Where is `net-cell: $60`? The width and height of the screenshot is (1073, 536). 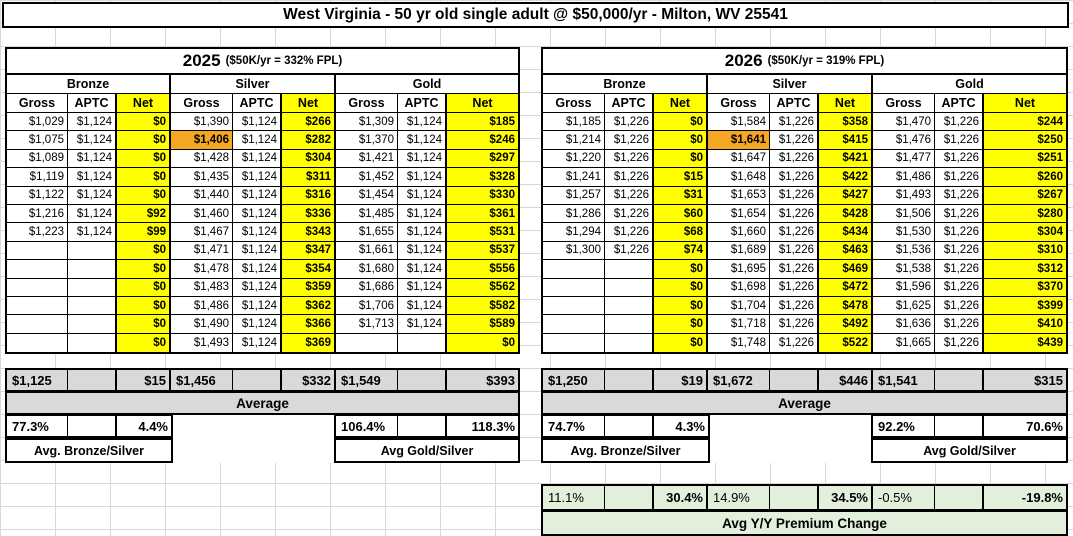
net-cell: $60 is located at coordinates (681, 214).